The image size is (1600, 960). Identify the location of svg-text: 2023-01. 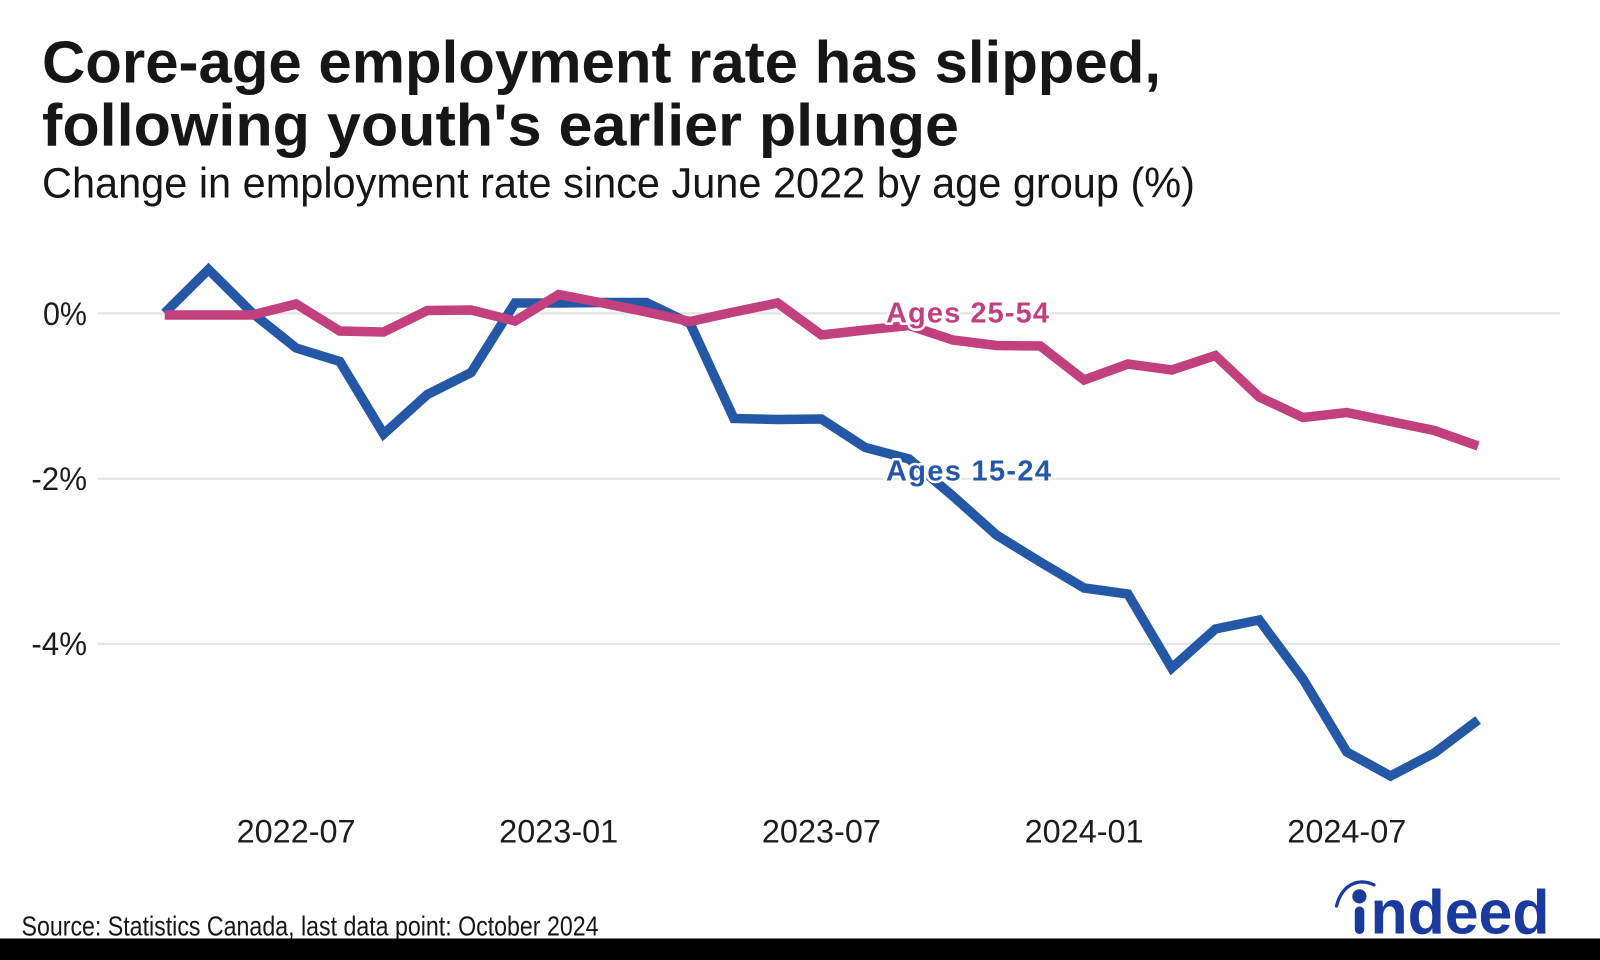
(558, 832).